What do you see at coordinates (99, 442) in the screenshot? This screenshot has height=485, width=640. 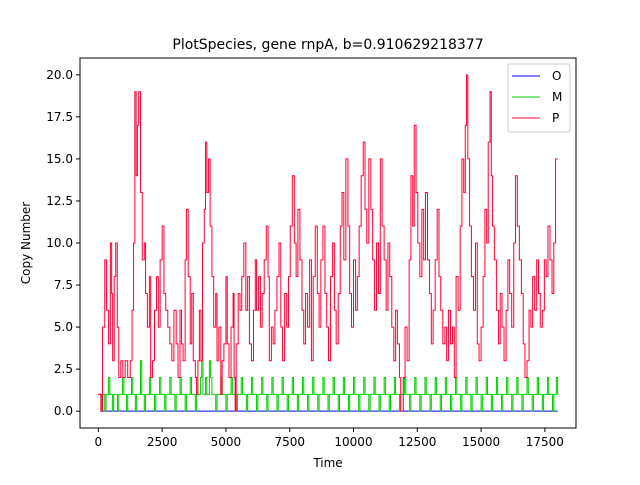 I see `x-tick-label: 0` at bounding box center [99, 442].